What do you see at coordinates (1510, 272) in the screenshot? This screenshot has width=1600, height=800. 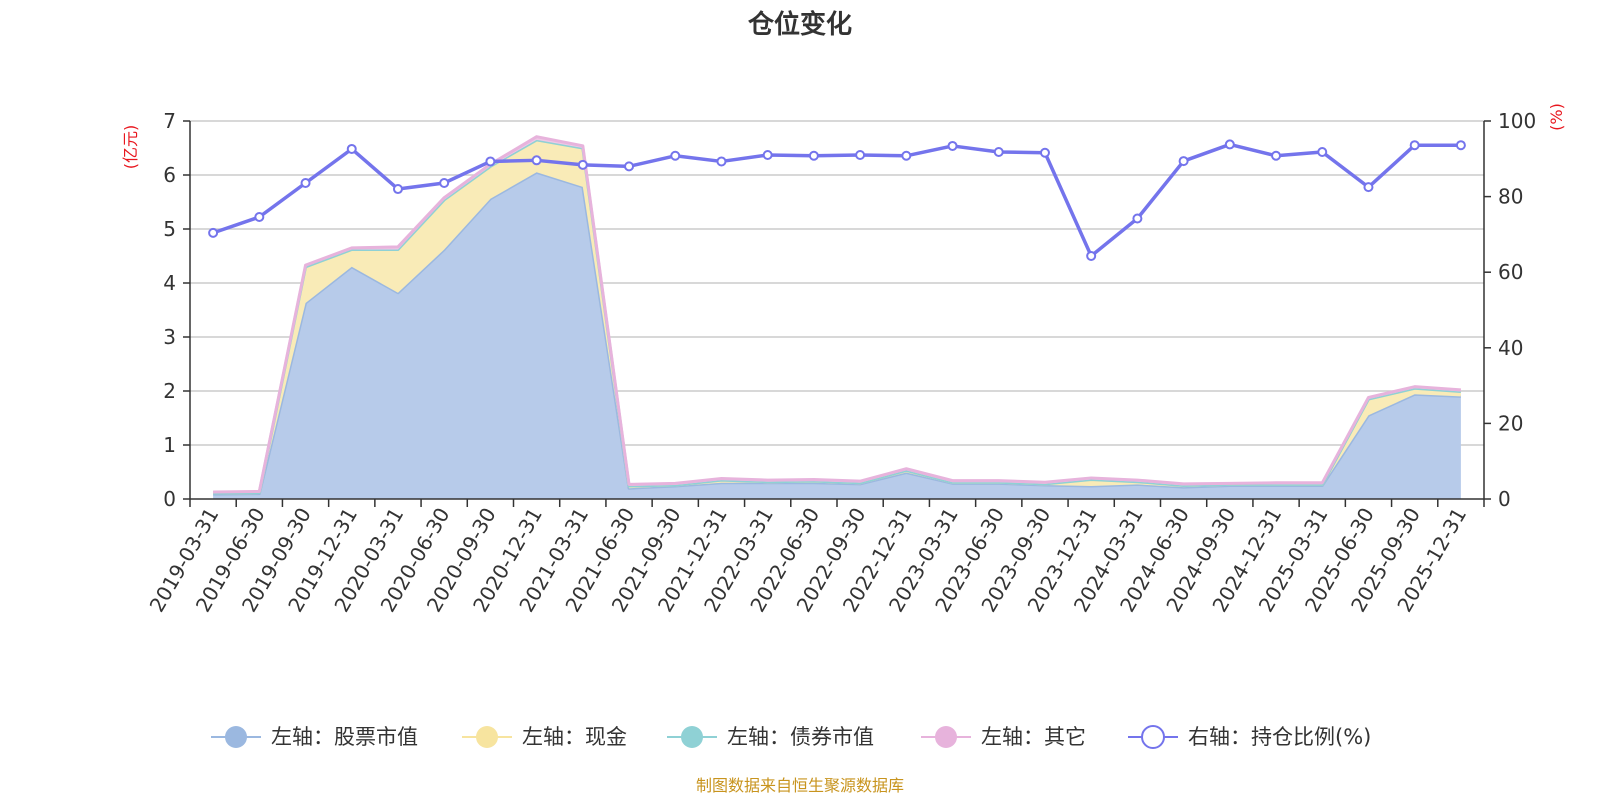 I see `right-axis-tick-label: 60` at bounding box center [1510, 272].